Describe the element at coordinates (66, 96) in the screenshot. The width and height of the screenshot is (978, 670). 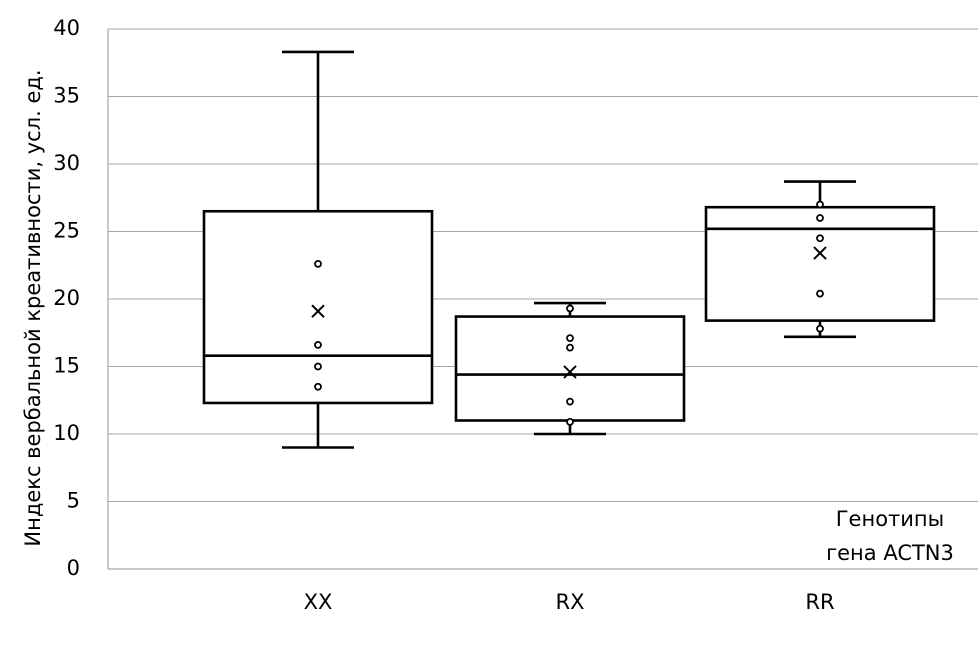
I see `y-tick-label-35: 35` at that location.